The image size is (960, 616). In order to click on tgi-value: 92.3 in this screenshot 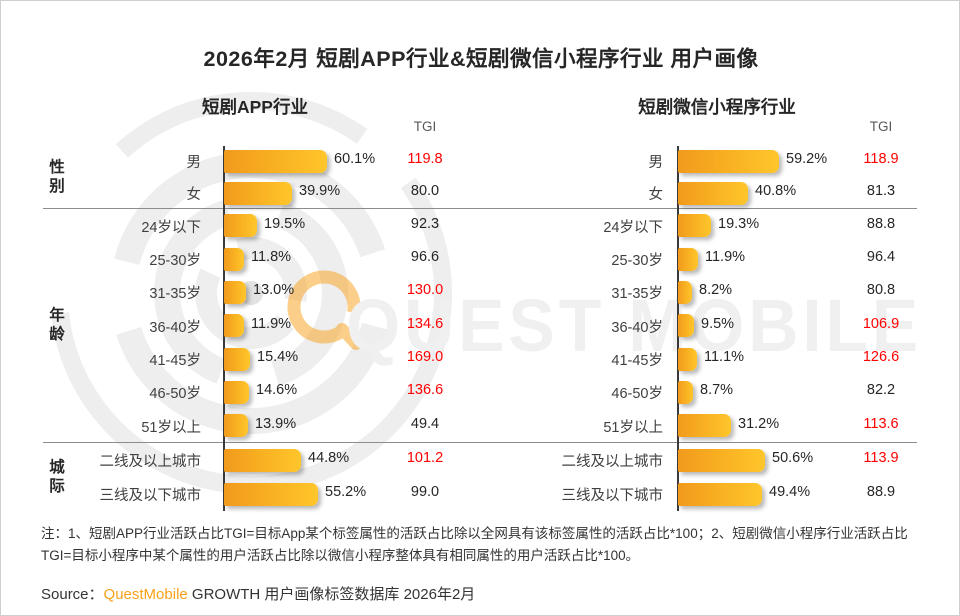, I will do `click(425, 223)`.